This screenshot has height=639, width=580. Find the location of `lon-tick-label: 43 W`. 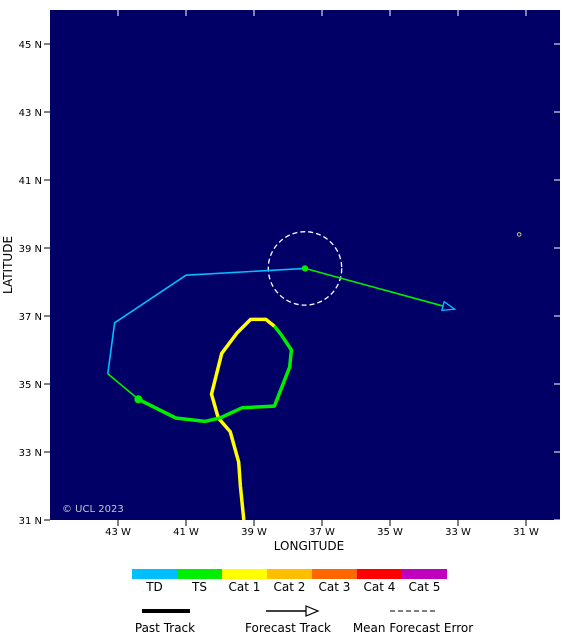

lon-tick-label: 43 W is located at coordinates (118, 532).